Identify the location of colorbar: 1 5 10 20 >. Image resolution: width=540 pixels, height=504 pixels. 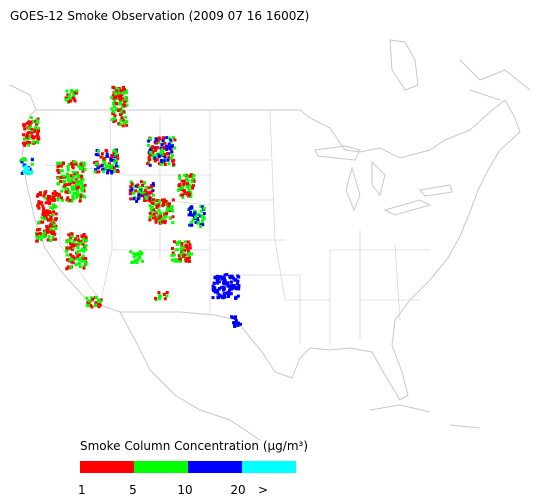
(187, 479).